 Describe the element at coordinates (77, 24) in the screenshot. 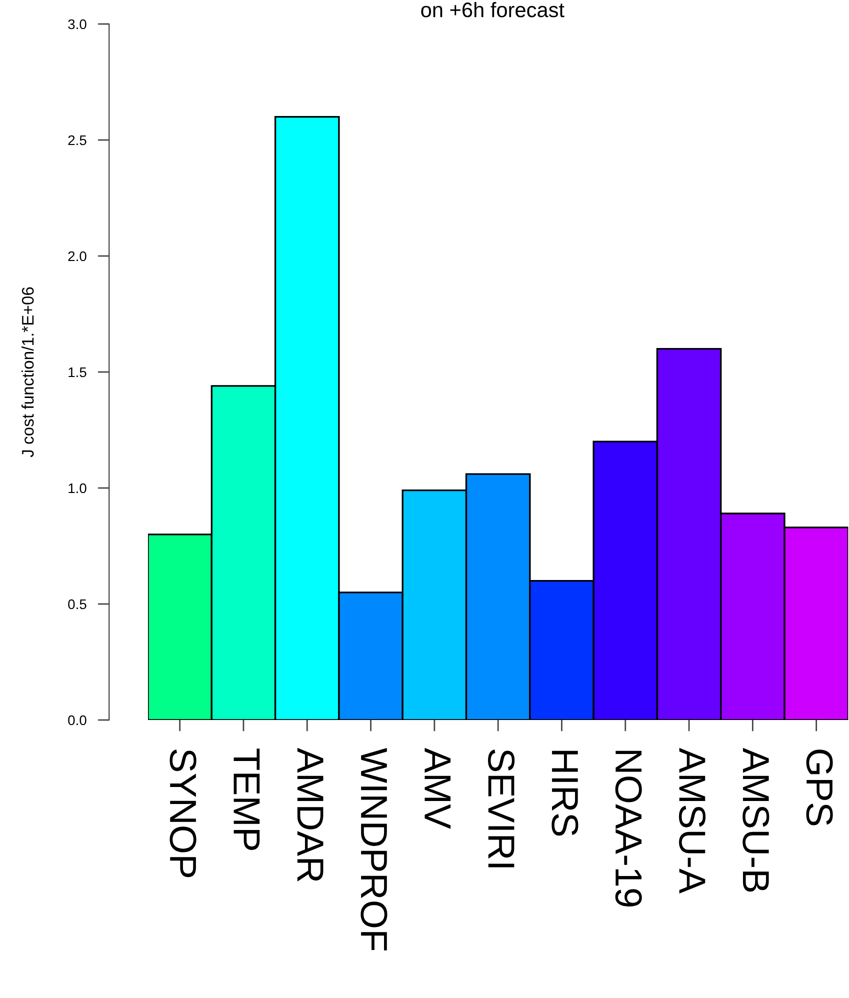

I see `y-tick-label: 3.0` at that location.